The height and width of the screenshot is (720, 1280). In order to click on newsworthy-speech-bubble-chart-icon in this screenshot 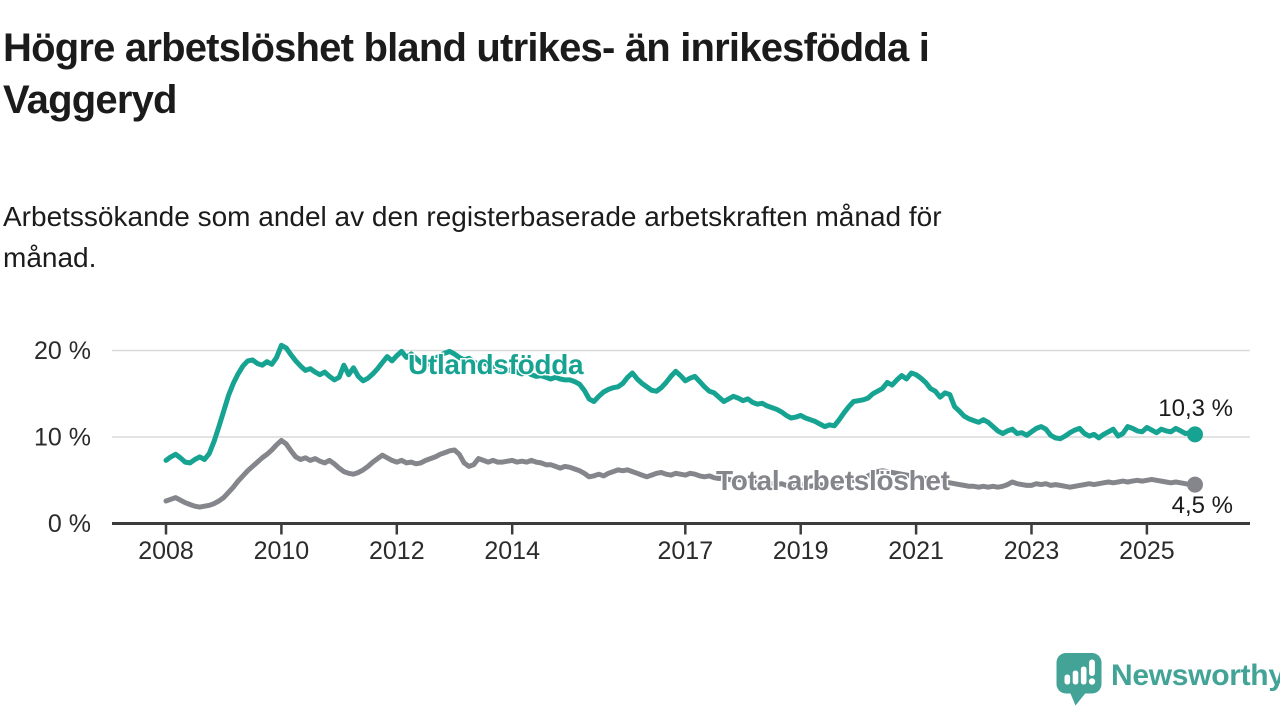, I will do `click(1079, 679)`.